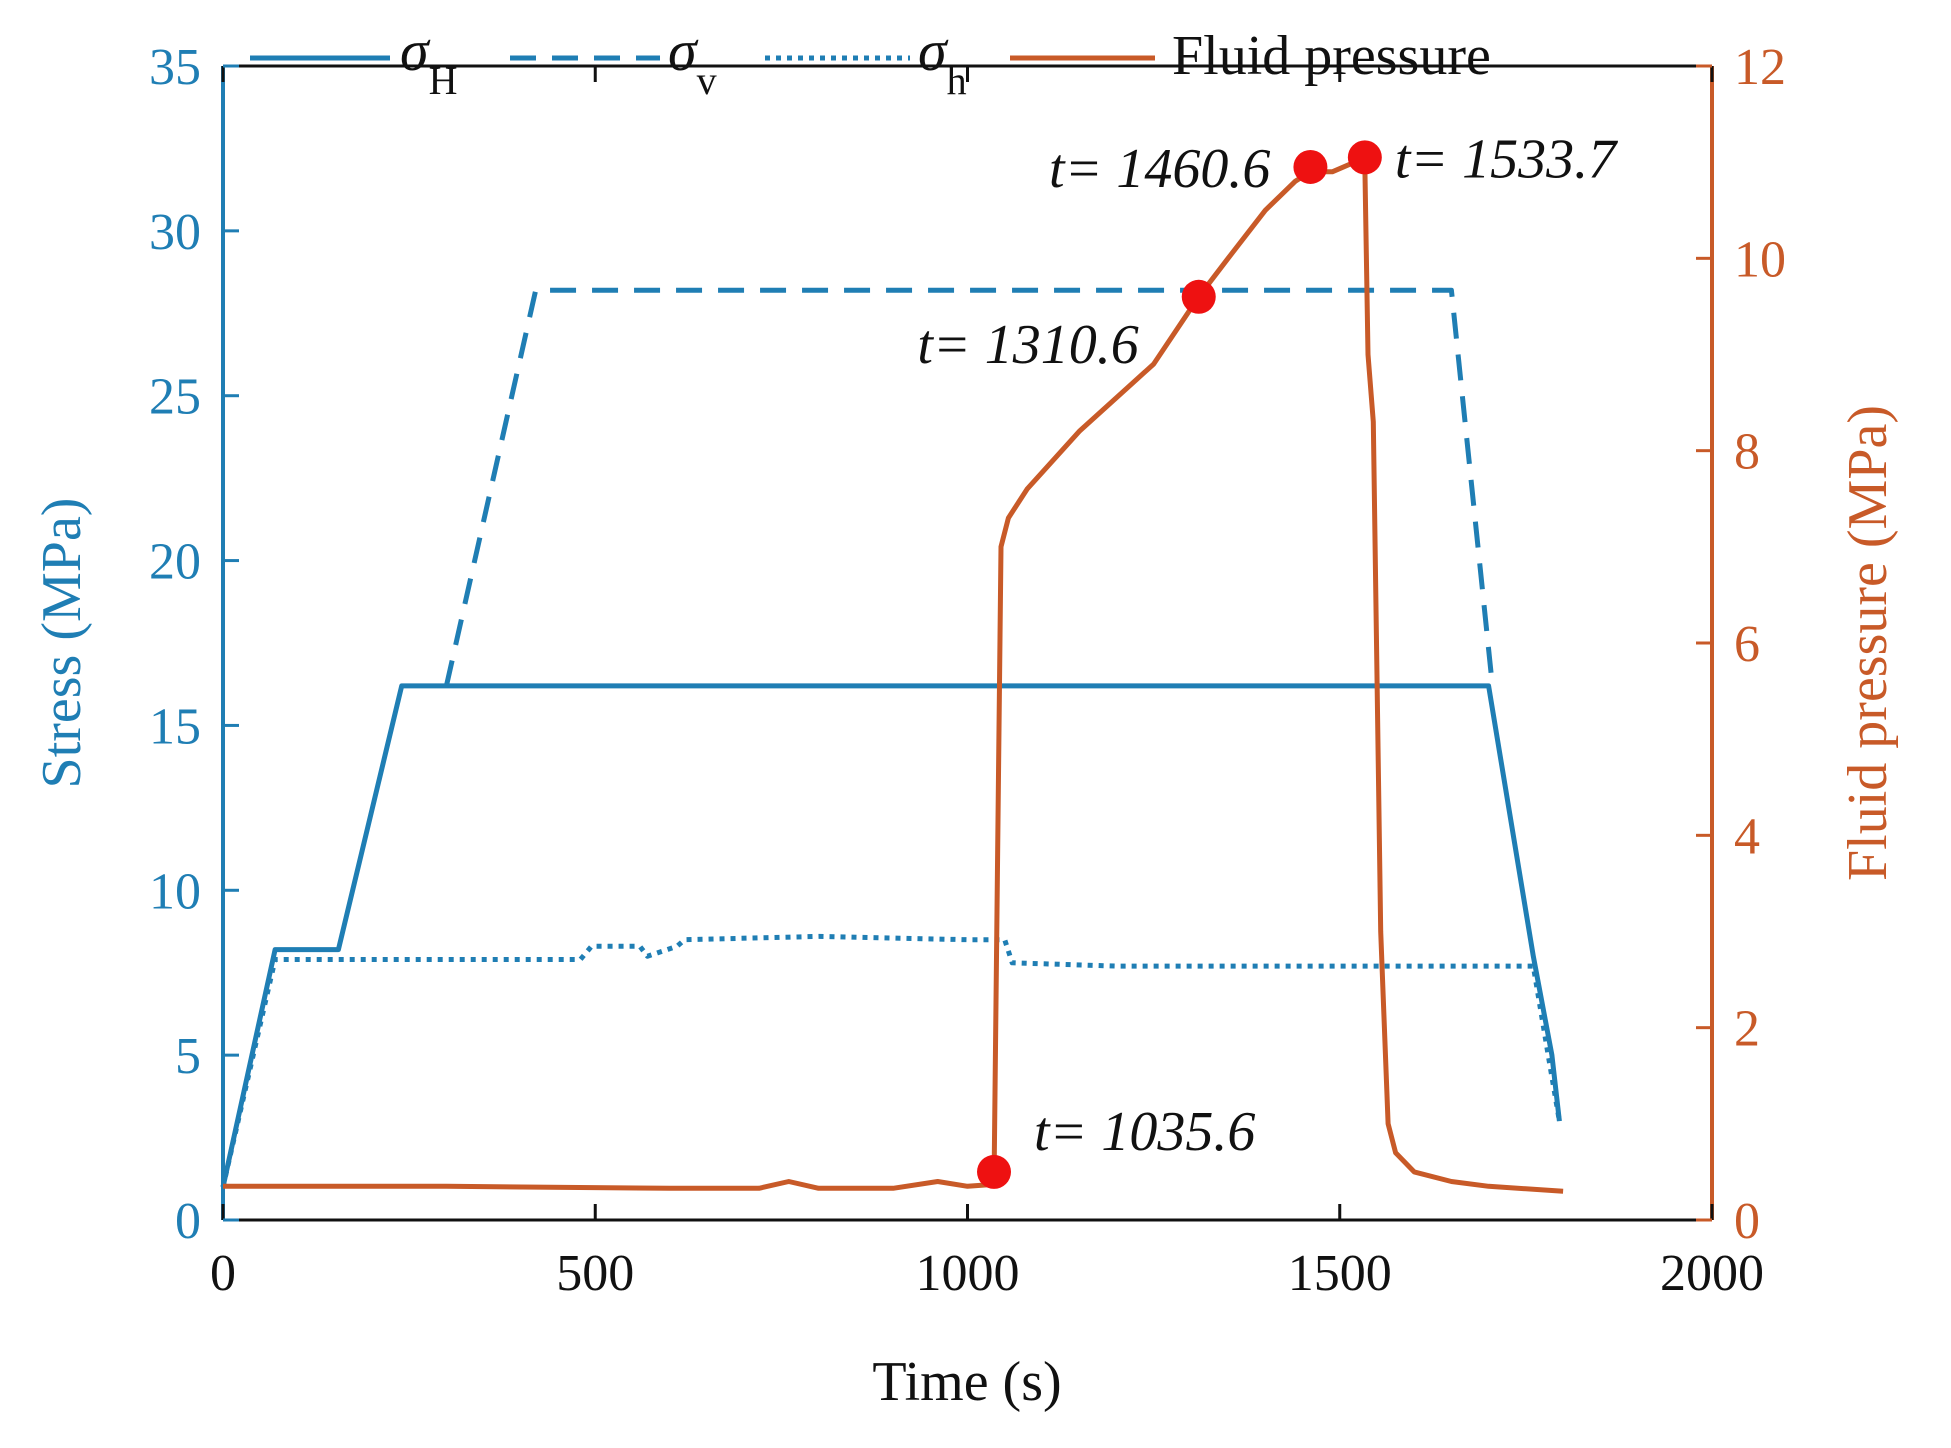 The width and height of the screenshot is (1951, 1448). Describe the element at coordinates (966, 1382) in the screenshot. I see `x-axis-label: Time (s)` at that location.